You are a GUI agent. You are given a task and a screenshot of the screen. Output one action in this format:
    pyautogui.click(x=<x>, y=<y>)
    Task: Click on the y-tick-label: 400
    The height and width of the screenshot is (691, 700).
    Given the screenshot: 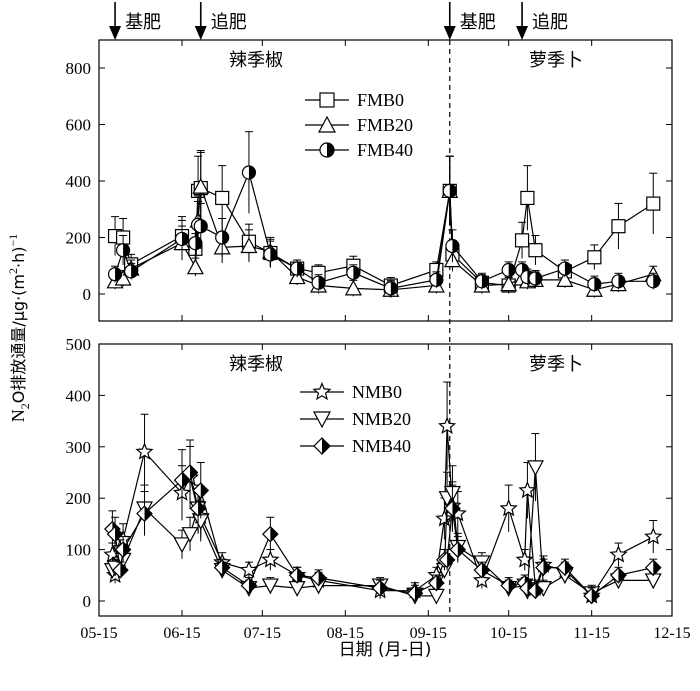 What is the action you would take?
    pyautogui.click(x=79, y=181)
    